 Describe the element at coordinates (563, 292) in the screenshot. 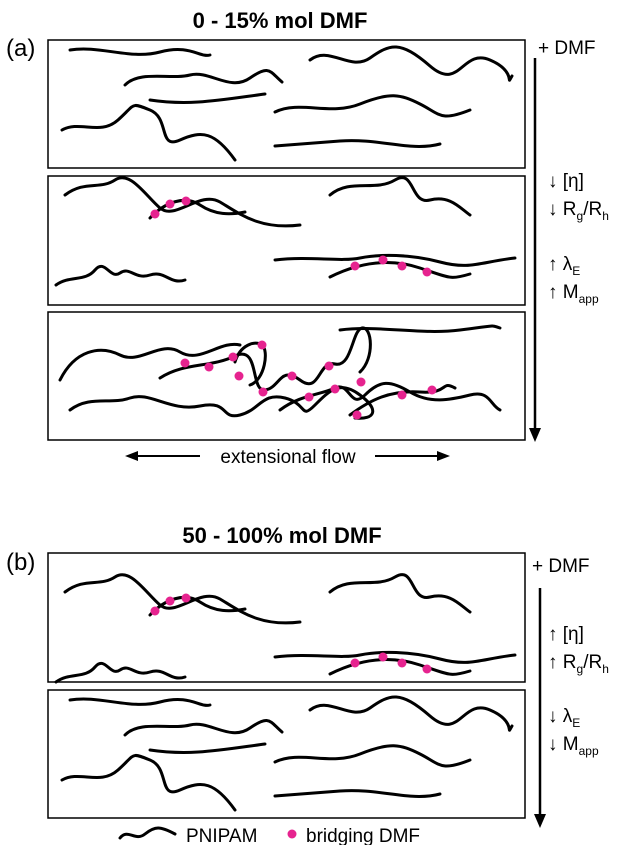

I see `text-part: ↑ M` at that location.